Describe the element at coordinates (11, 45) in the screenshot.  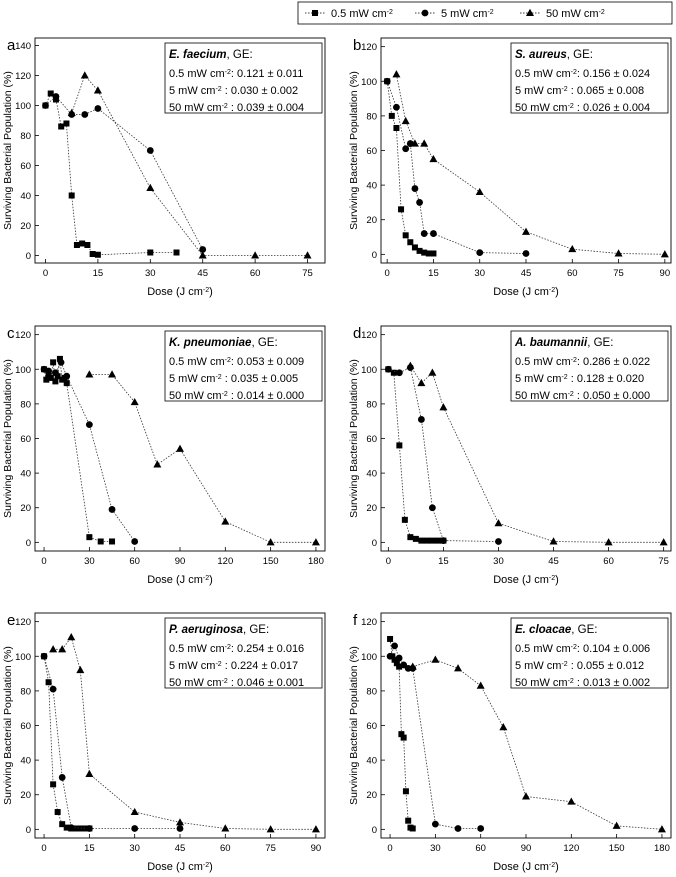
I see `panel-label: a` at that location.